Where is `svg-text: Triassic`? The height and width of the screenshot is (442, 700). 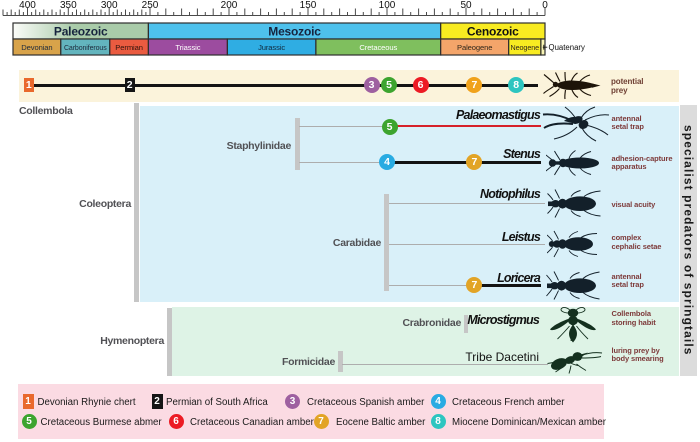 svg-text: Triassic is located at coordinates (187, 47).